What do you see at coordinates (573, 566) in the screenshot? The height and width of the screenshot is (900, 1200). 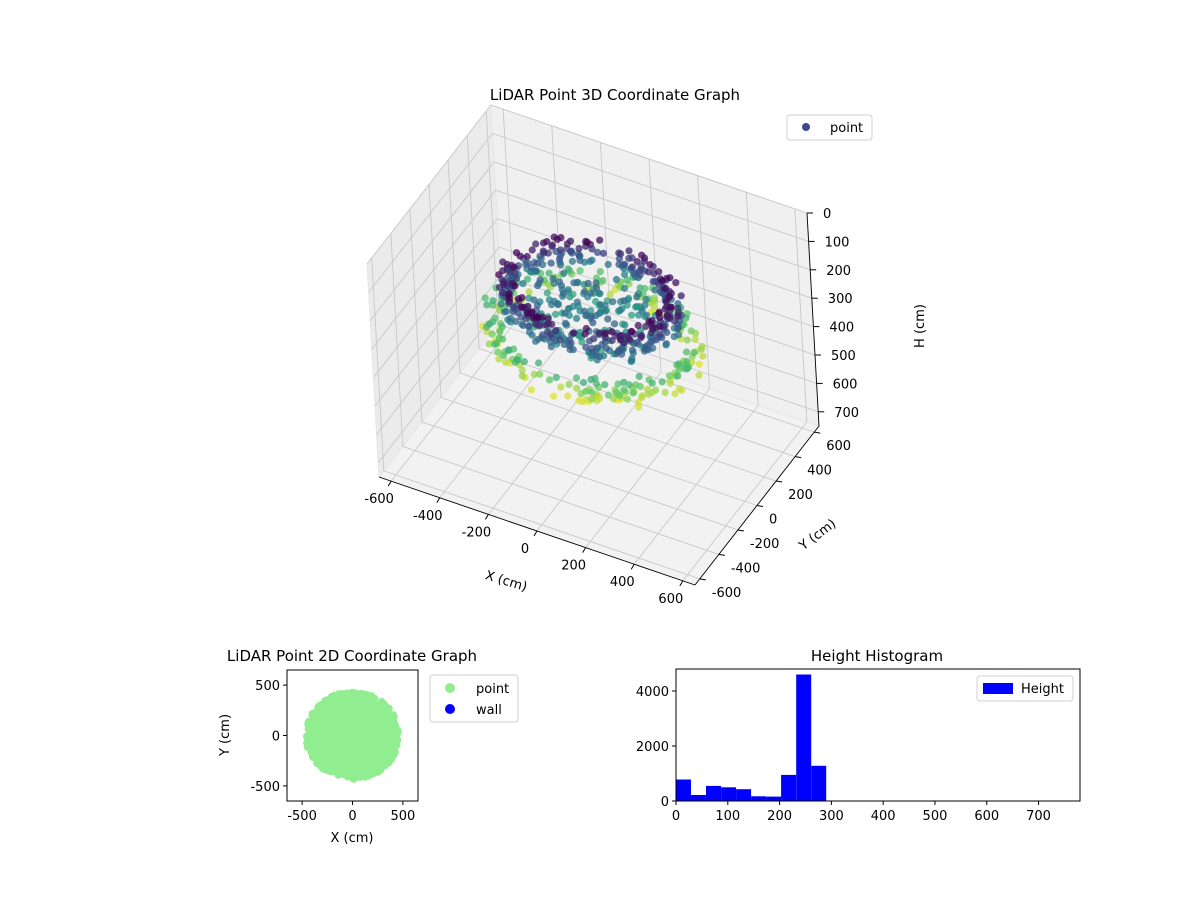 I see `chart-3d-x-tick-label: 200` at bounding box center [573, 566].